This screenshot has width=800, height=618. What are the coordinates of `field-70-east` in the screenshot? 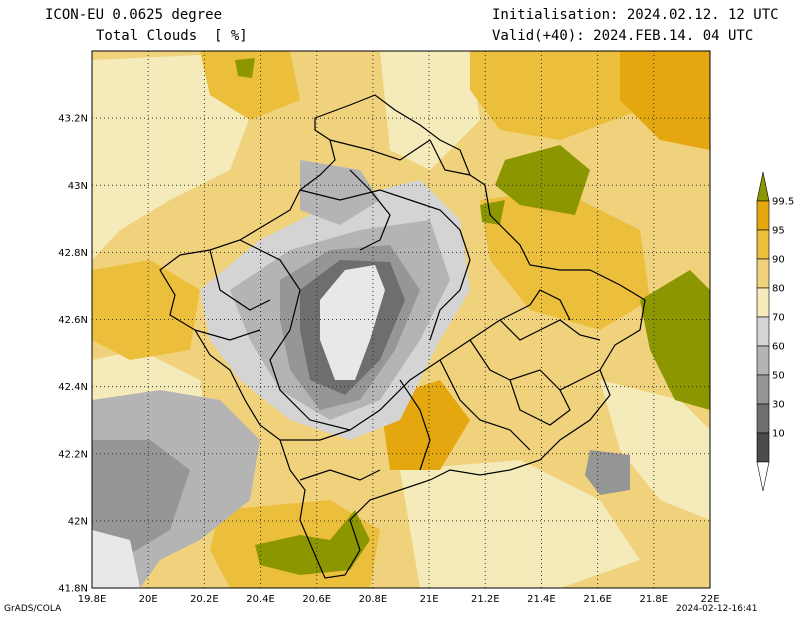 It's located at (655, 450).